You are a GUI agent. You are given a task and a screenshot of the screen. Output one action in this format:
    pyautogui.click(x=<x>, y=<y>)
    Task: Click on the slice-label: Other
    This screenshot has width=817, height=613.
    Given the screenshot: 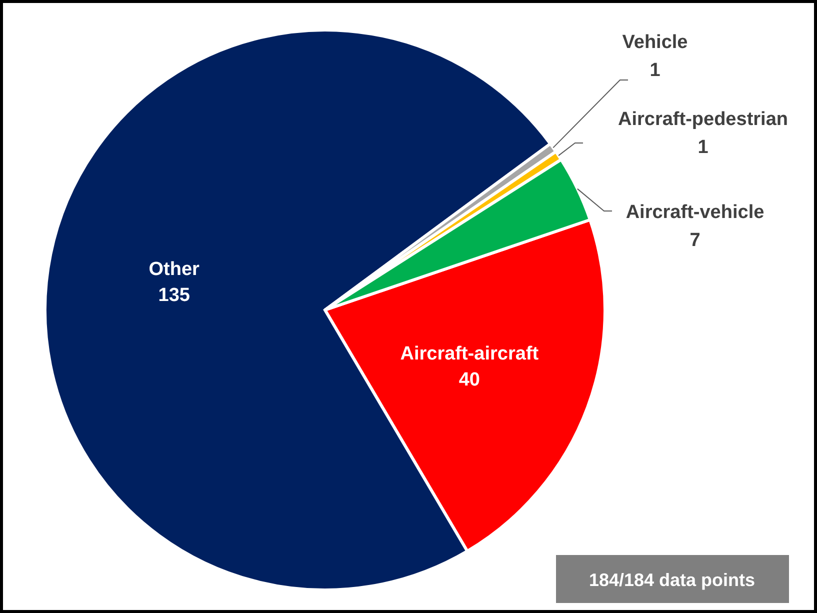 What is the action you would take?
    pyautogui.click(x=174, y=269)
    